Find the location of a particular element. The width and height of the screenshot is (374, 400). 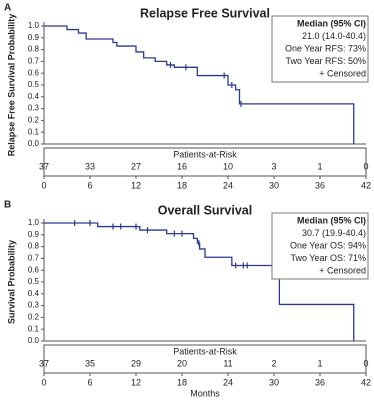

annotation: One Year RFS: 73% is located at coordinates (325, 48).